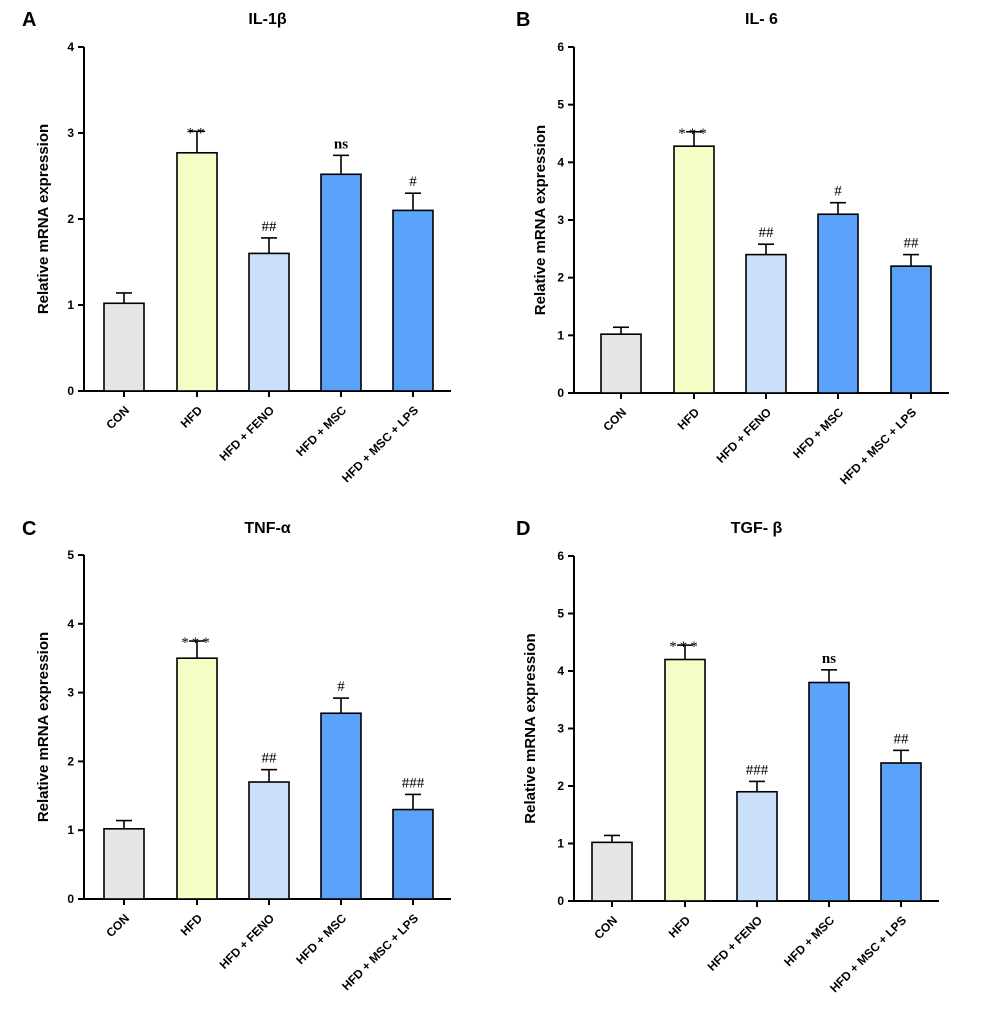 This screenshot has width=1000, height=1020. I want to click on panel-letter: D, so click(523, 529).